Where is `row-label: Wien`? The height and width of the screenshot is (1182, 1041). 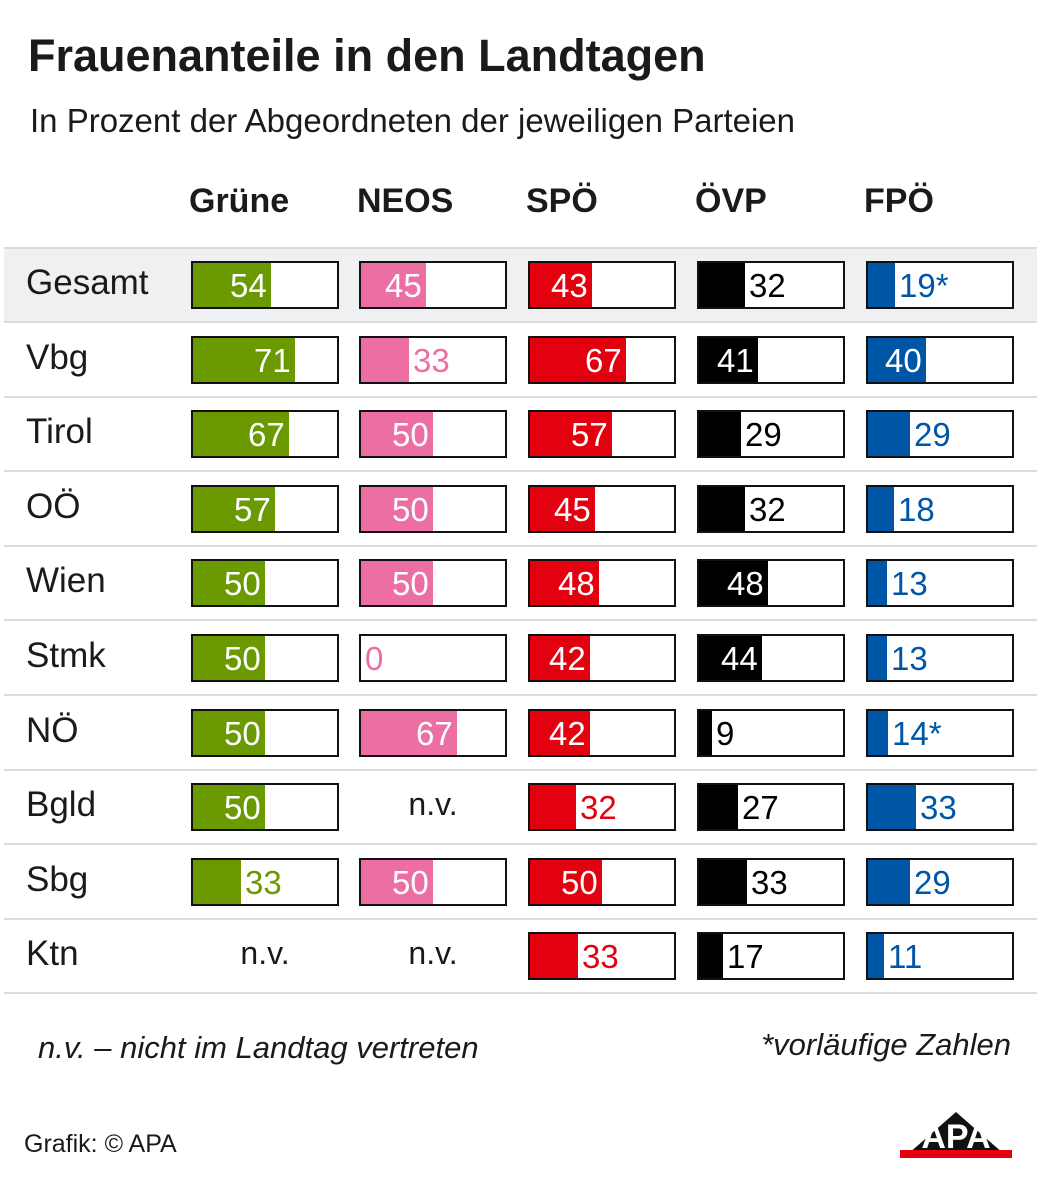 row-label: Wien is located at coordinates (66, 581).